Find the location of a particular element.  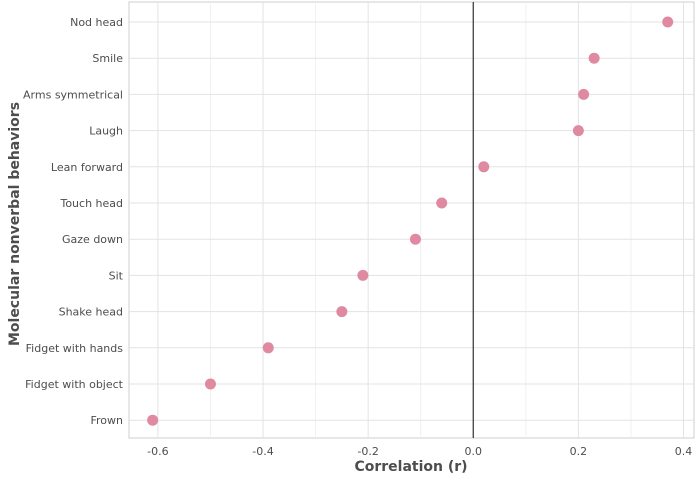

y-tick-label: Arms symmetrical is located at coordinates (73, 94).